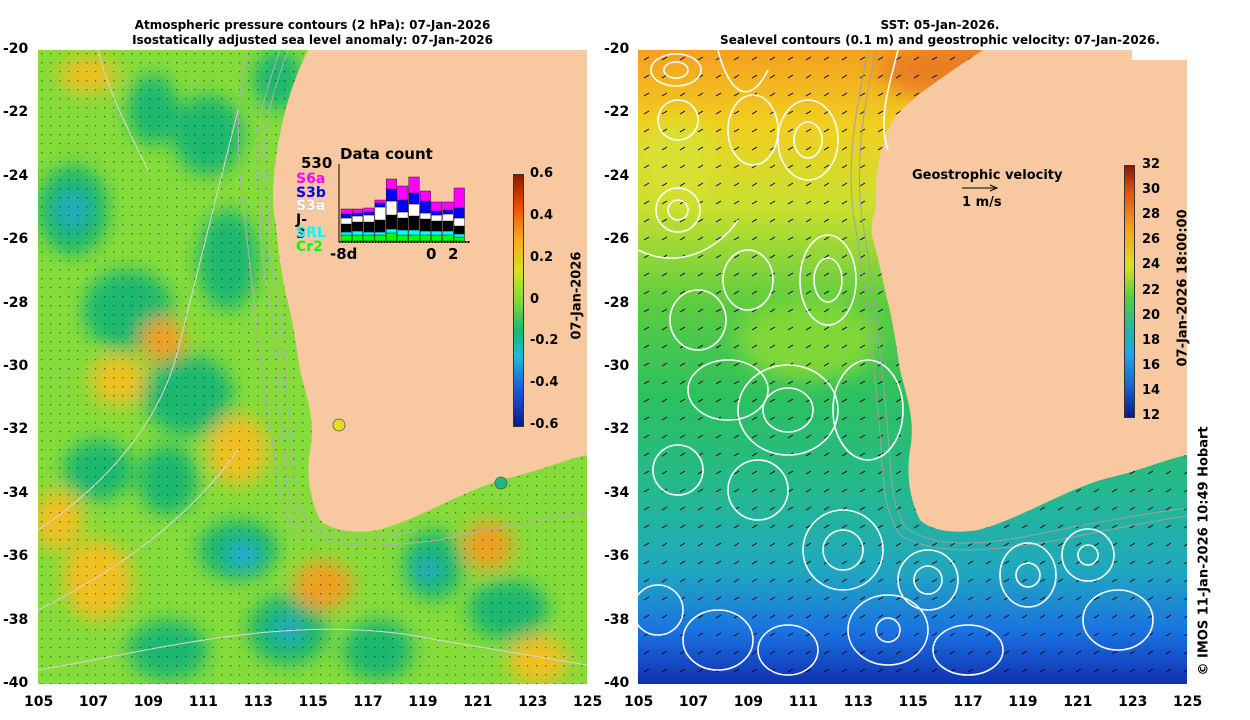 This screenshot has width=1250, height=720. Describe the element at coordinates (693, 702) in the screenshot. I see `lon-tick-right: 107` at that location.